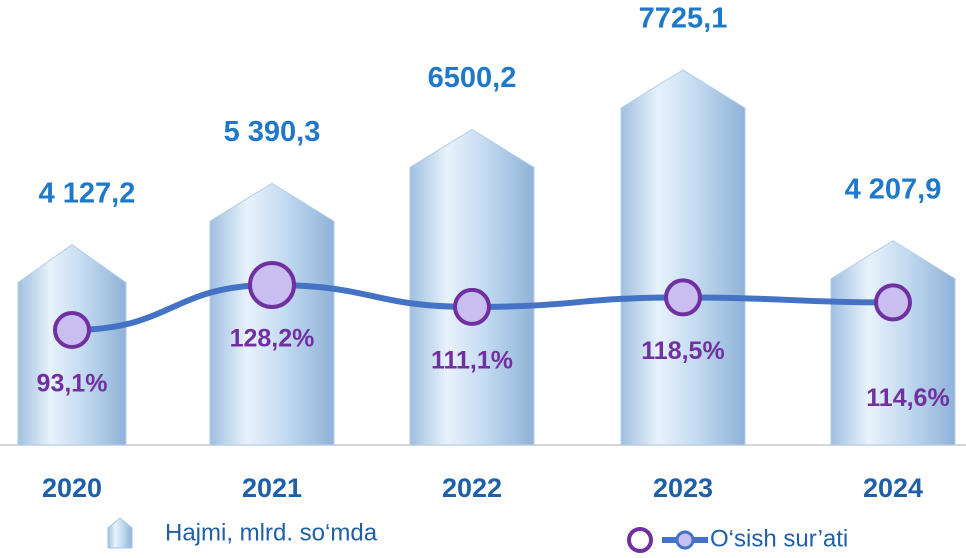 The height and width of the screenshot is (558, 966). I want to click on x-tick-label: 2022, so click(472, 488).